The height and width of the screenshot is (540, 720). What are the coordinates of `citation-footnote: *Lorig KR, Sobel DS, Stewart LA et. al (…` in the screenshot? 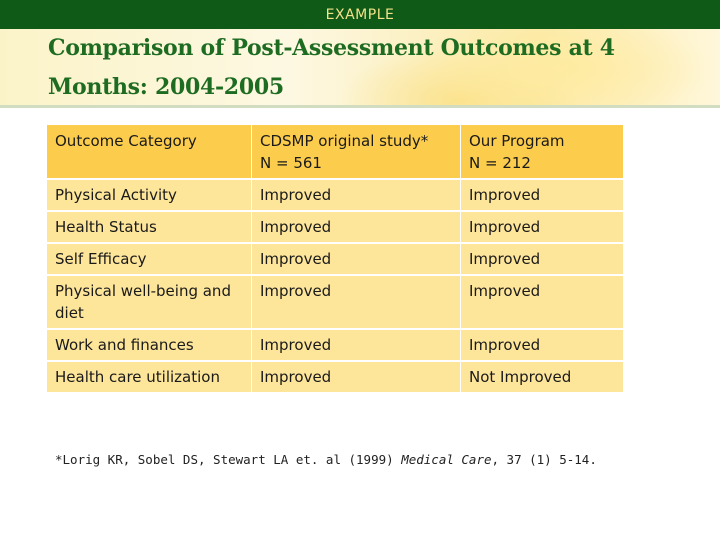 It's located at (326, 459).